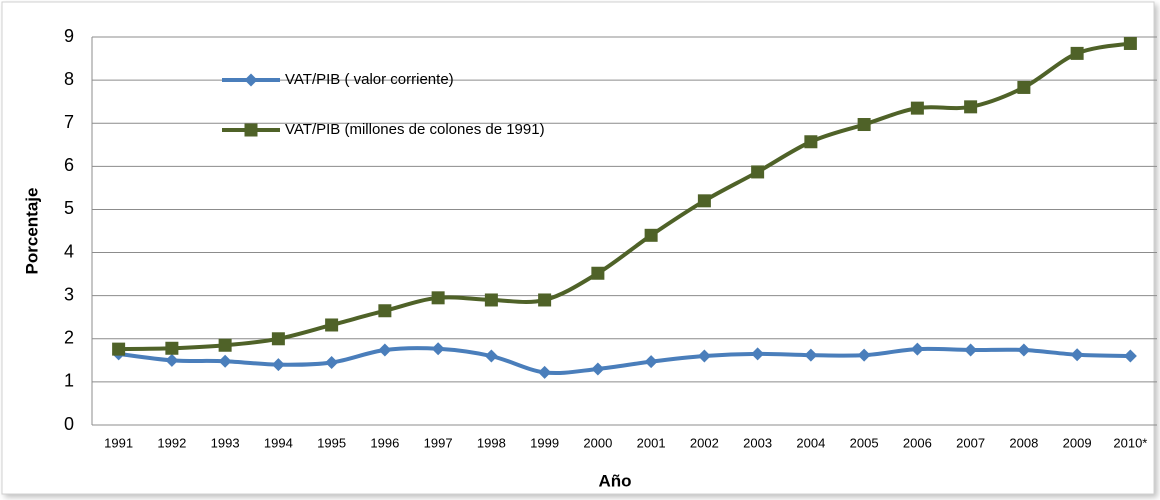  Describe the element at coordinates (384, 442) in the screenshot. I see `x-tick-label: 1996` at that location.